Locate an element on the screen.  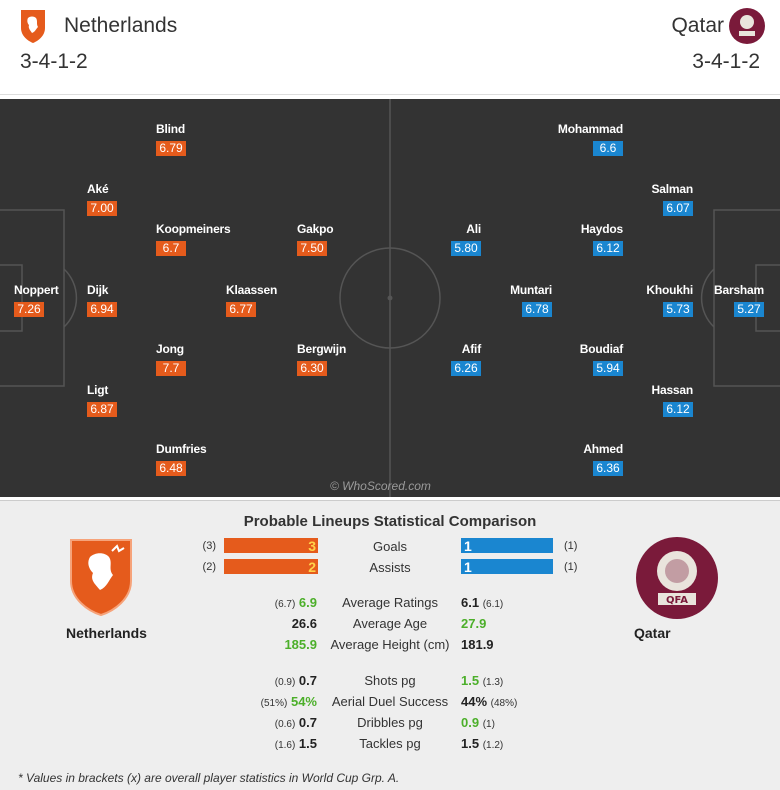
stat-row-assists: (2) 2 Assists 1 (1) is located at coordinates (390, 568).